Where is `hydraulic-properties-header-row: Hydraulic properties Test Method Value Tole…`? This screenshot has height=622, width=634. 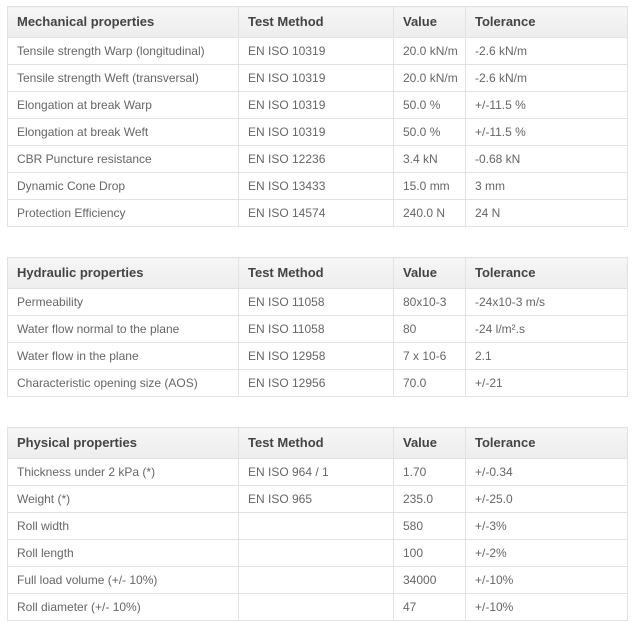 hydraulic-properties-header-row: Hydraulic properties Test Method Value Tole… is located at coordinates (317, 273).